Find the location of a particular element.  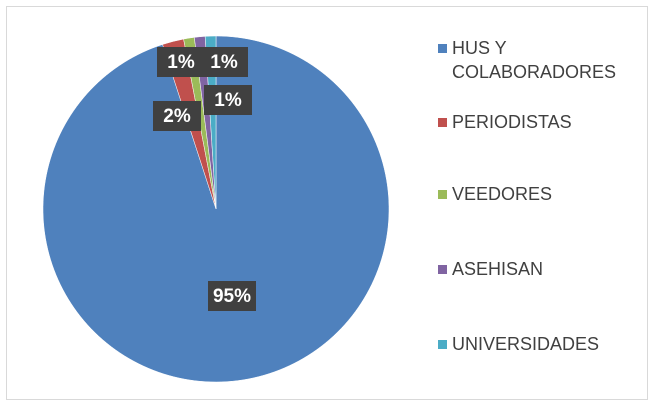

legend-item: ASEHISAN is located at coordinates (533, 269).